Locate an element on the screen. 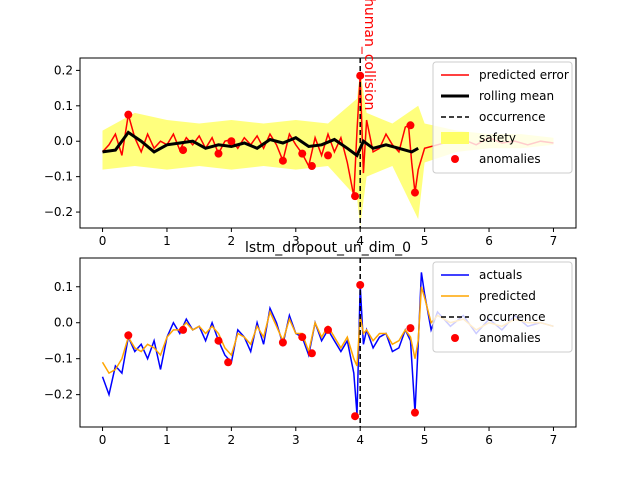  rolling-mean-line is located at coordinates (260, 144).